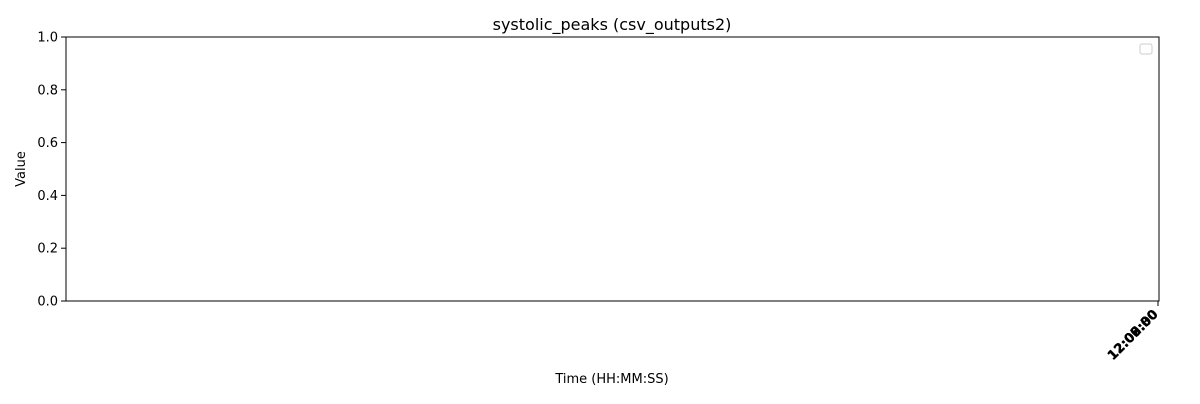 The height and width of the screenshot is (404, 1200). What do you see at coordinates (47, 143) in the screenshot?
I see `y-tick-label: 0.6` at bounding box center [47, 143].